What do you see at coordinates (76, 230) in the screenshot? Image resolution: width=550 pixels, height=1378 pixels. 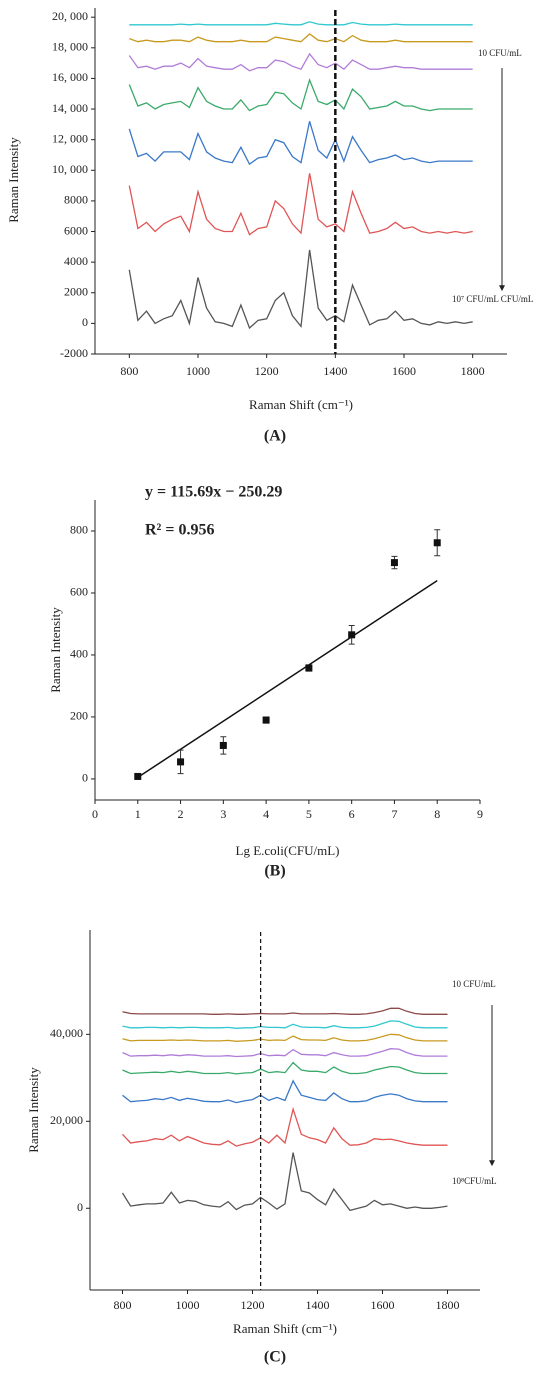 I see `y-tick-label: 6000` at bounding box center [76, 230].